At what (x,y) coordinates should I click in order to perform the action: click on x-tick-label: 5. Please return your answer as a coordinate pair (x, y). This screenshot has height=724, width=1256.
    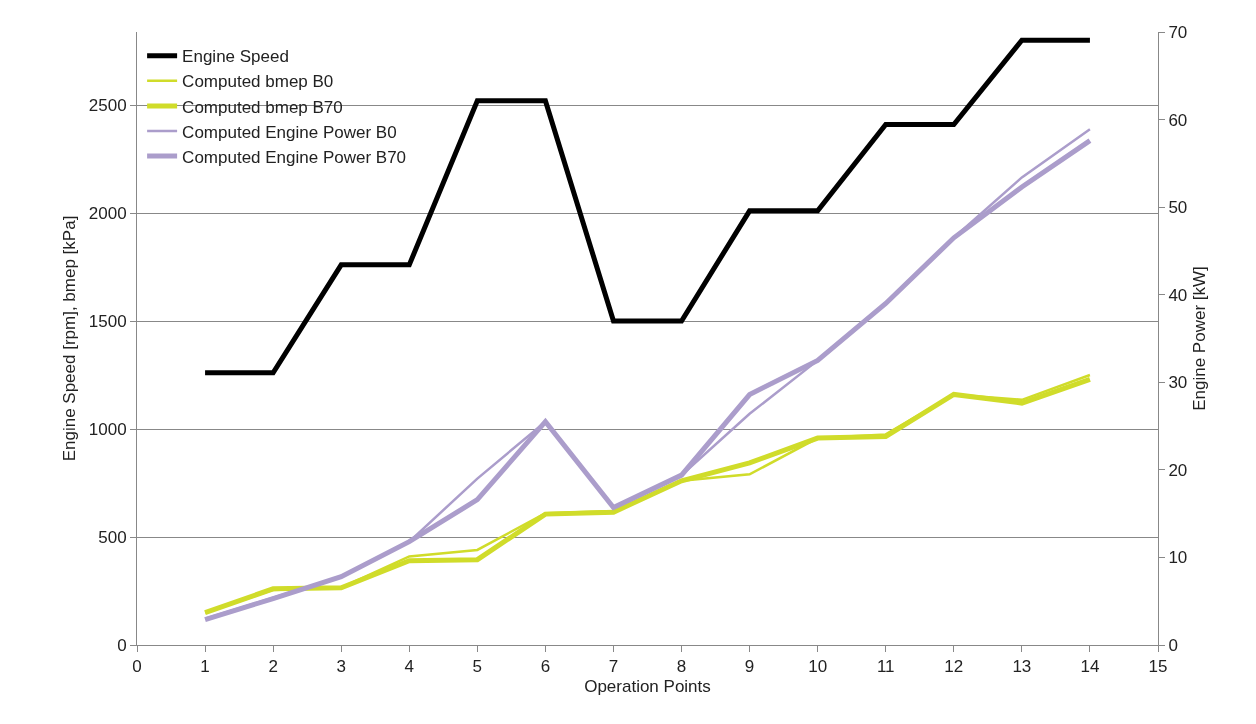
    Looking at the image, I should click on (477, 667).